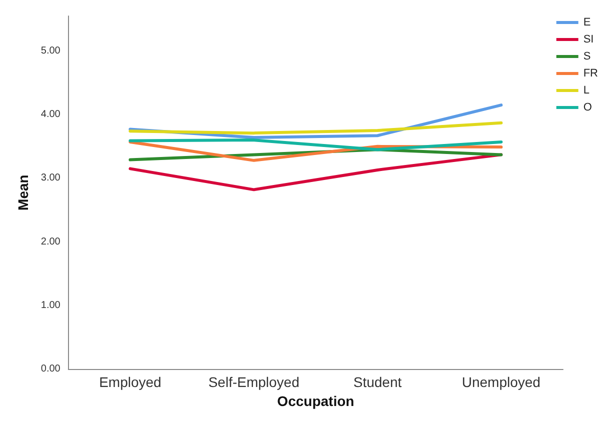 The height and width of the screenshot is (421, 611). I want to click on legend-label: O, so click(587, 108).